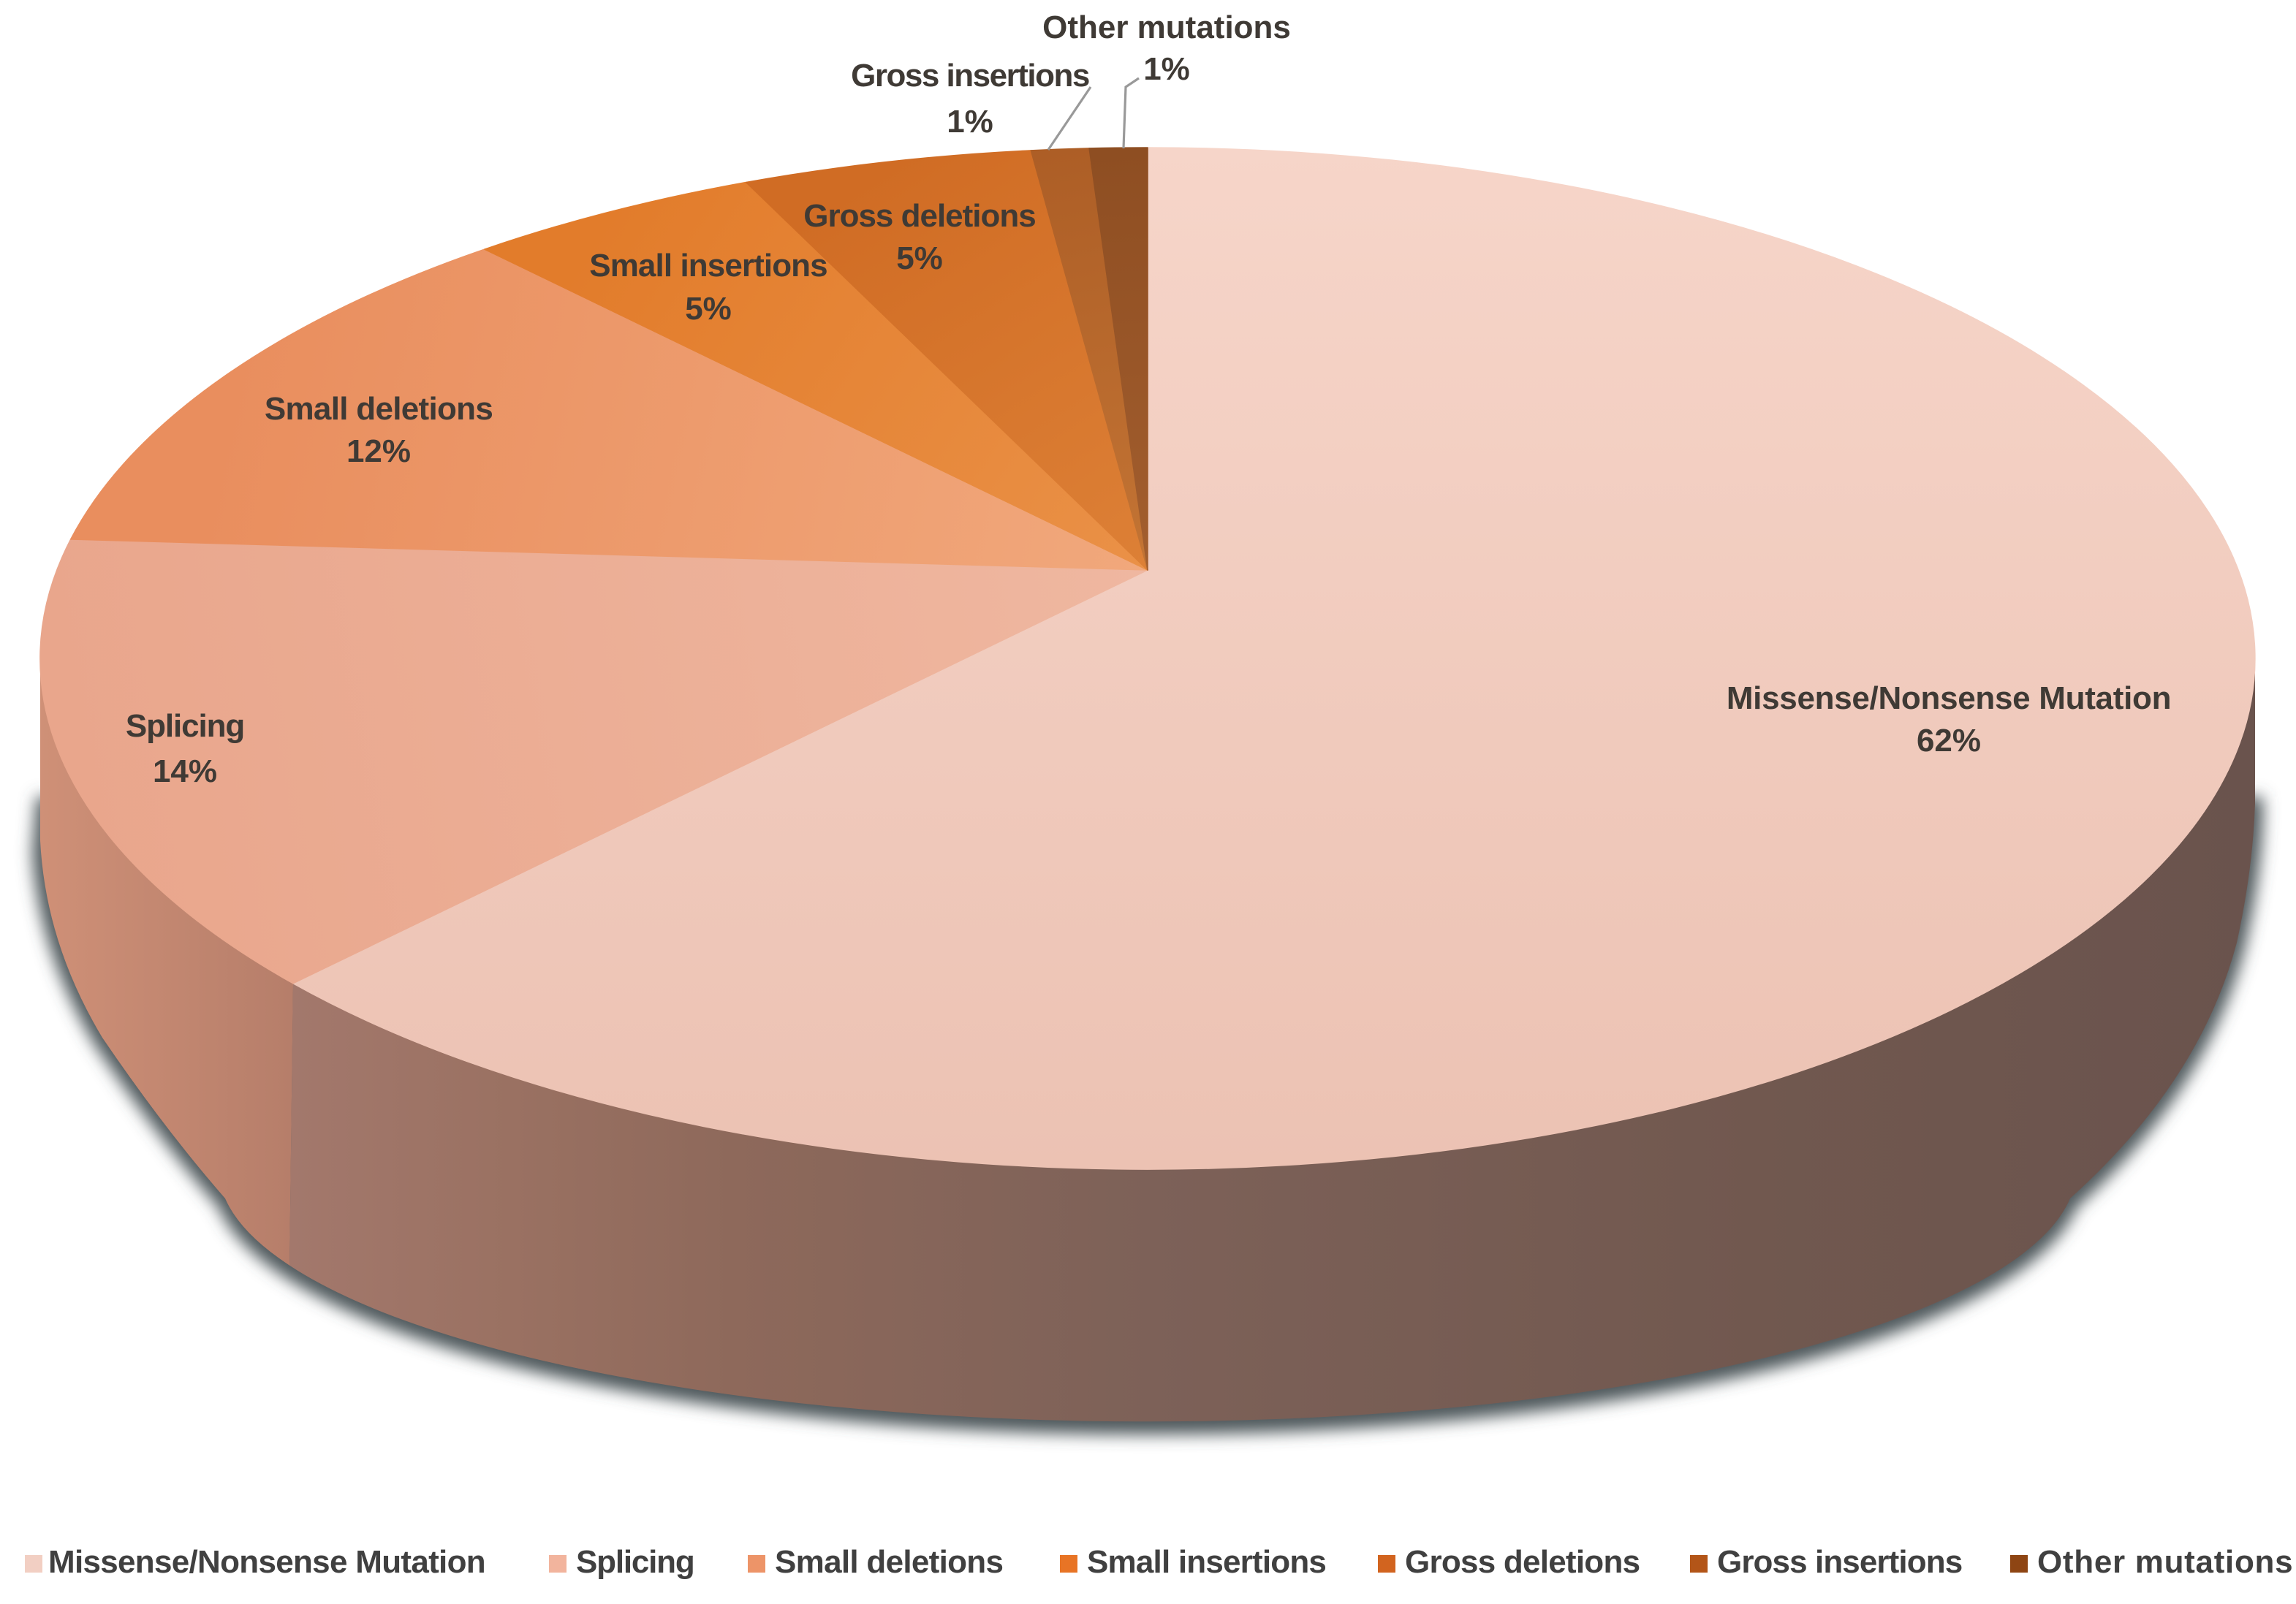 The image size is (2296, 1604). I want to click on svg-text: 62%, so click(1949, 741).